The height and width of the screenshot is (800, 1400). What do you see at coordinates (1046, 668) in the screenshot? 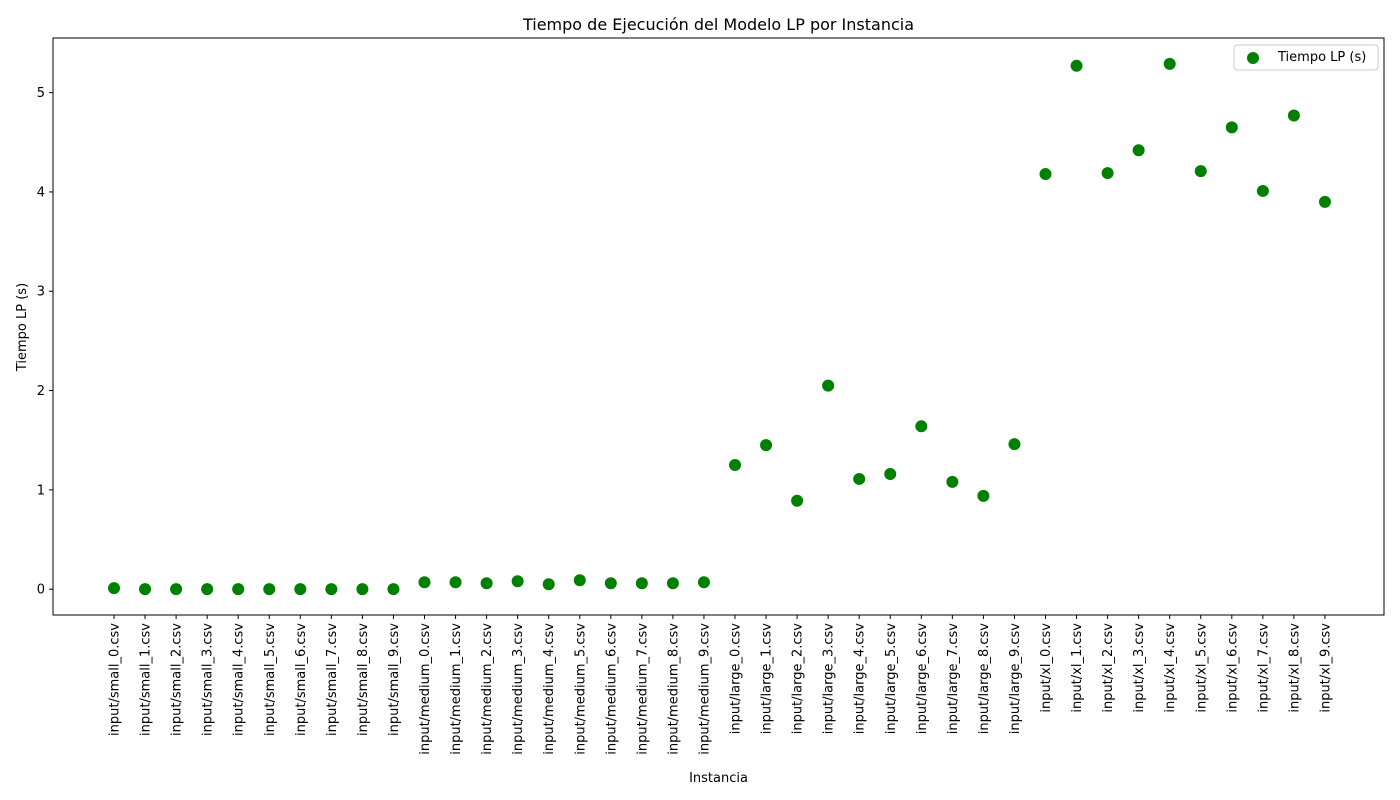
I see `x-tick-label: input/xl_0.csv` at bounding box center [1046, 668].